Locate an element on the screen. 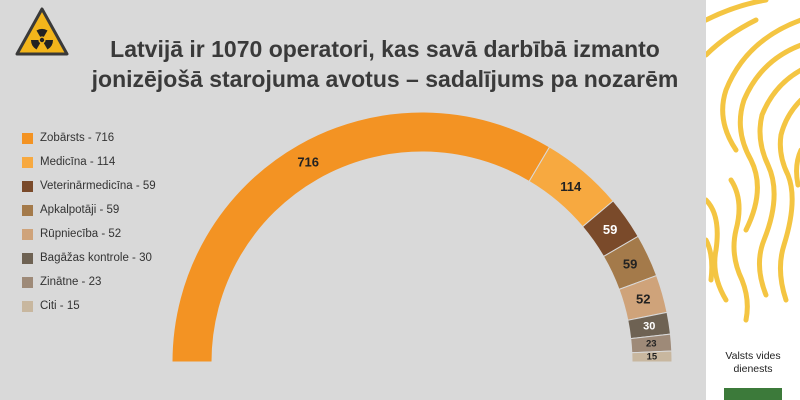 The image size is (800, 400). legend-item: Rūpniecība - 52 is located at coordinates (89, 234).